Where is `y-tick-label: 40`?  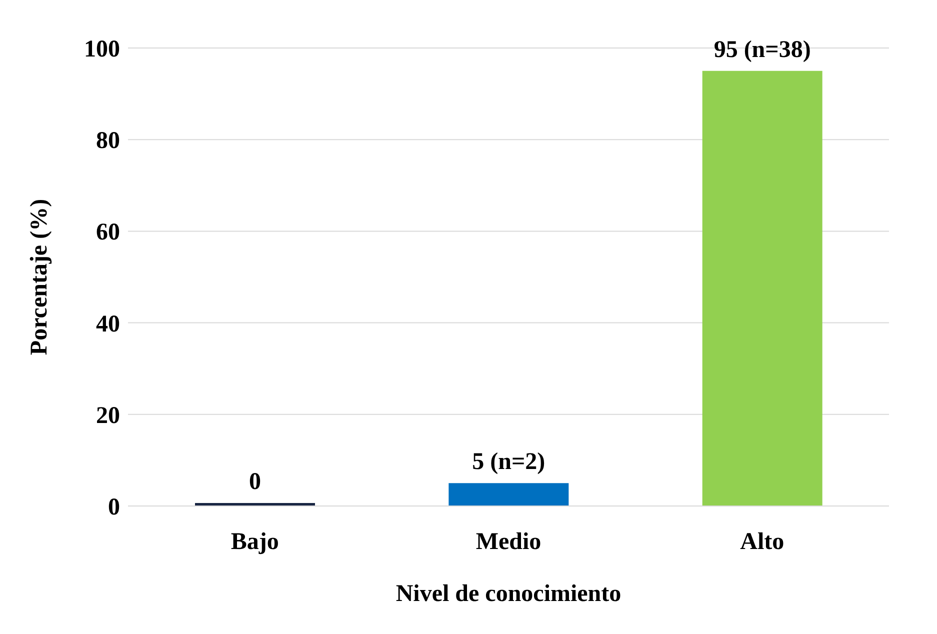 y-tick-label: 40 is located at coordinates (108, 324).